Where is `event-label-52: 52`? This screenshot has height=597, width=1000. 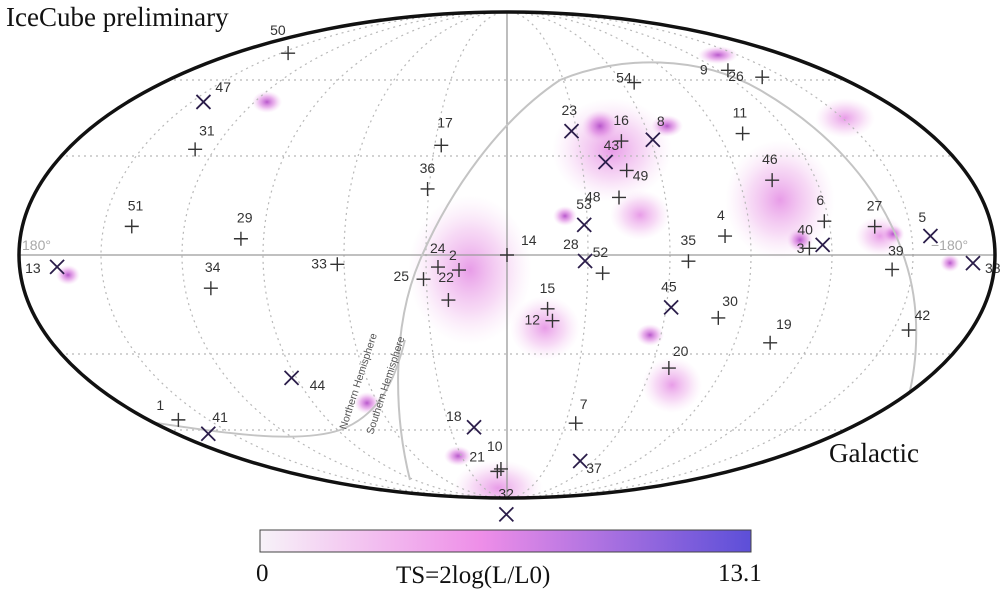 event-label-52: 52 is located at coordinates (601, 252).